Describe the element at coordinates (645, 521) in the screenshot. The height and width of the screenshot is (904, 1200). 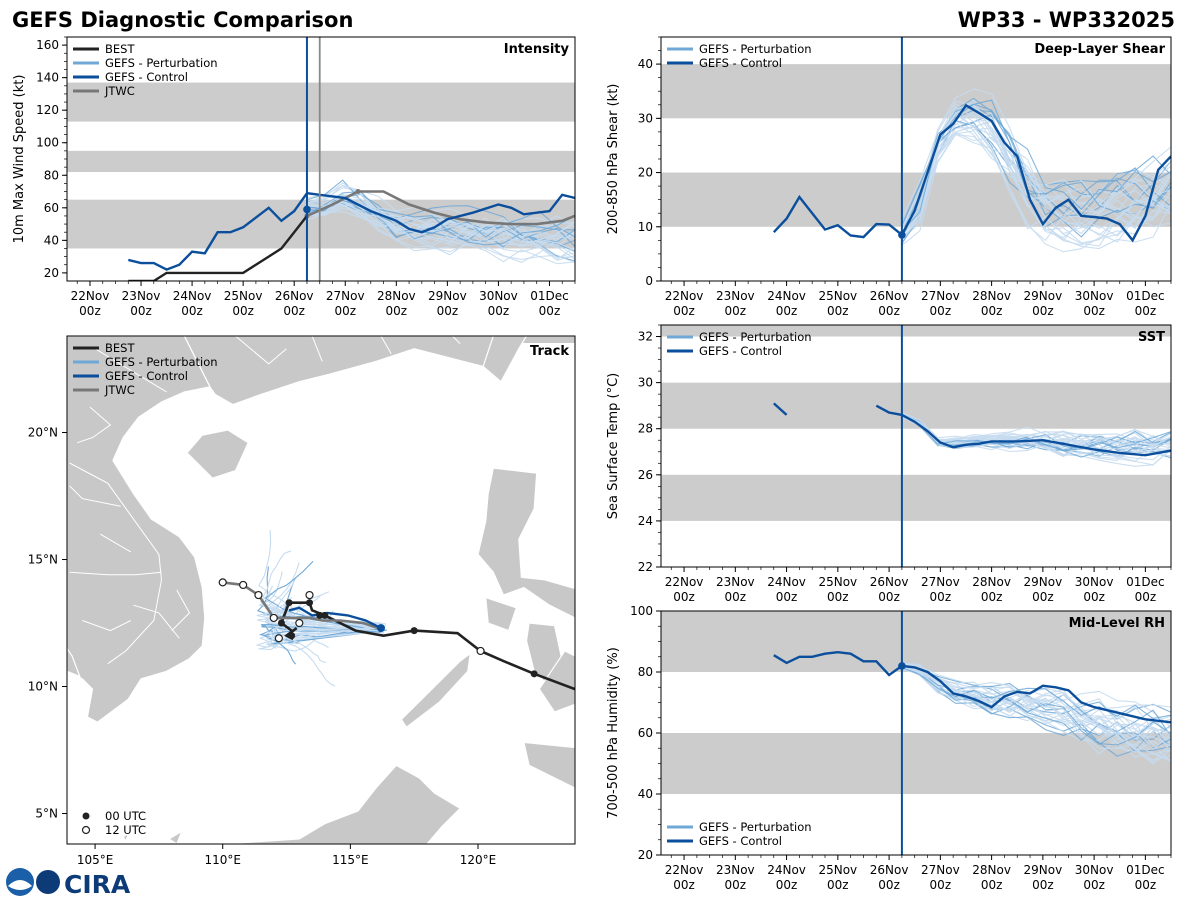
I see `y-tick-label: 24` at that location.